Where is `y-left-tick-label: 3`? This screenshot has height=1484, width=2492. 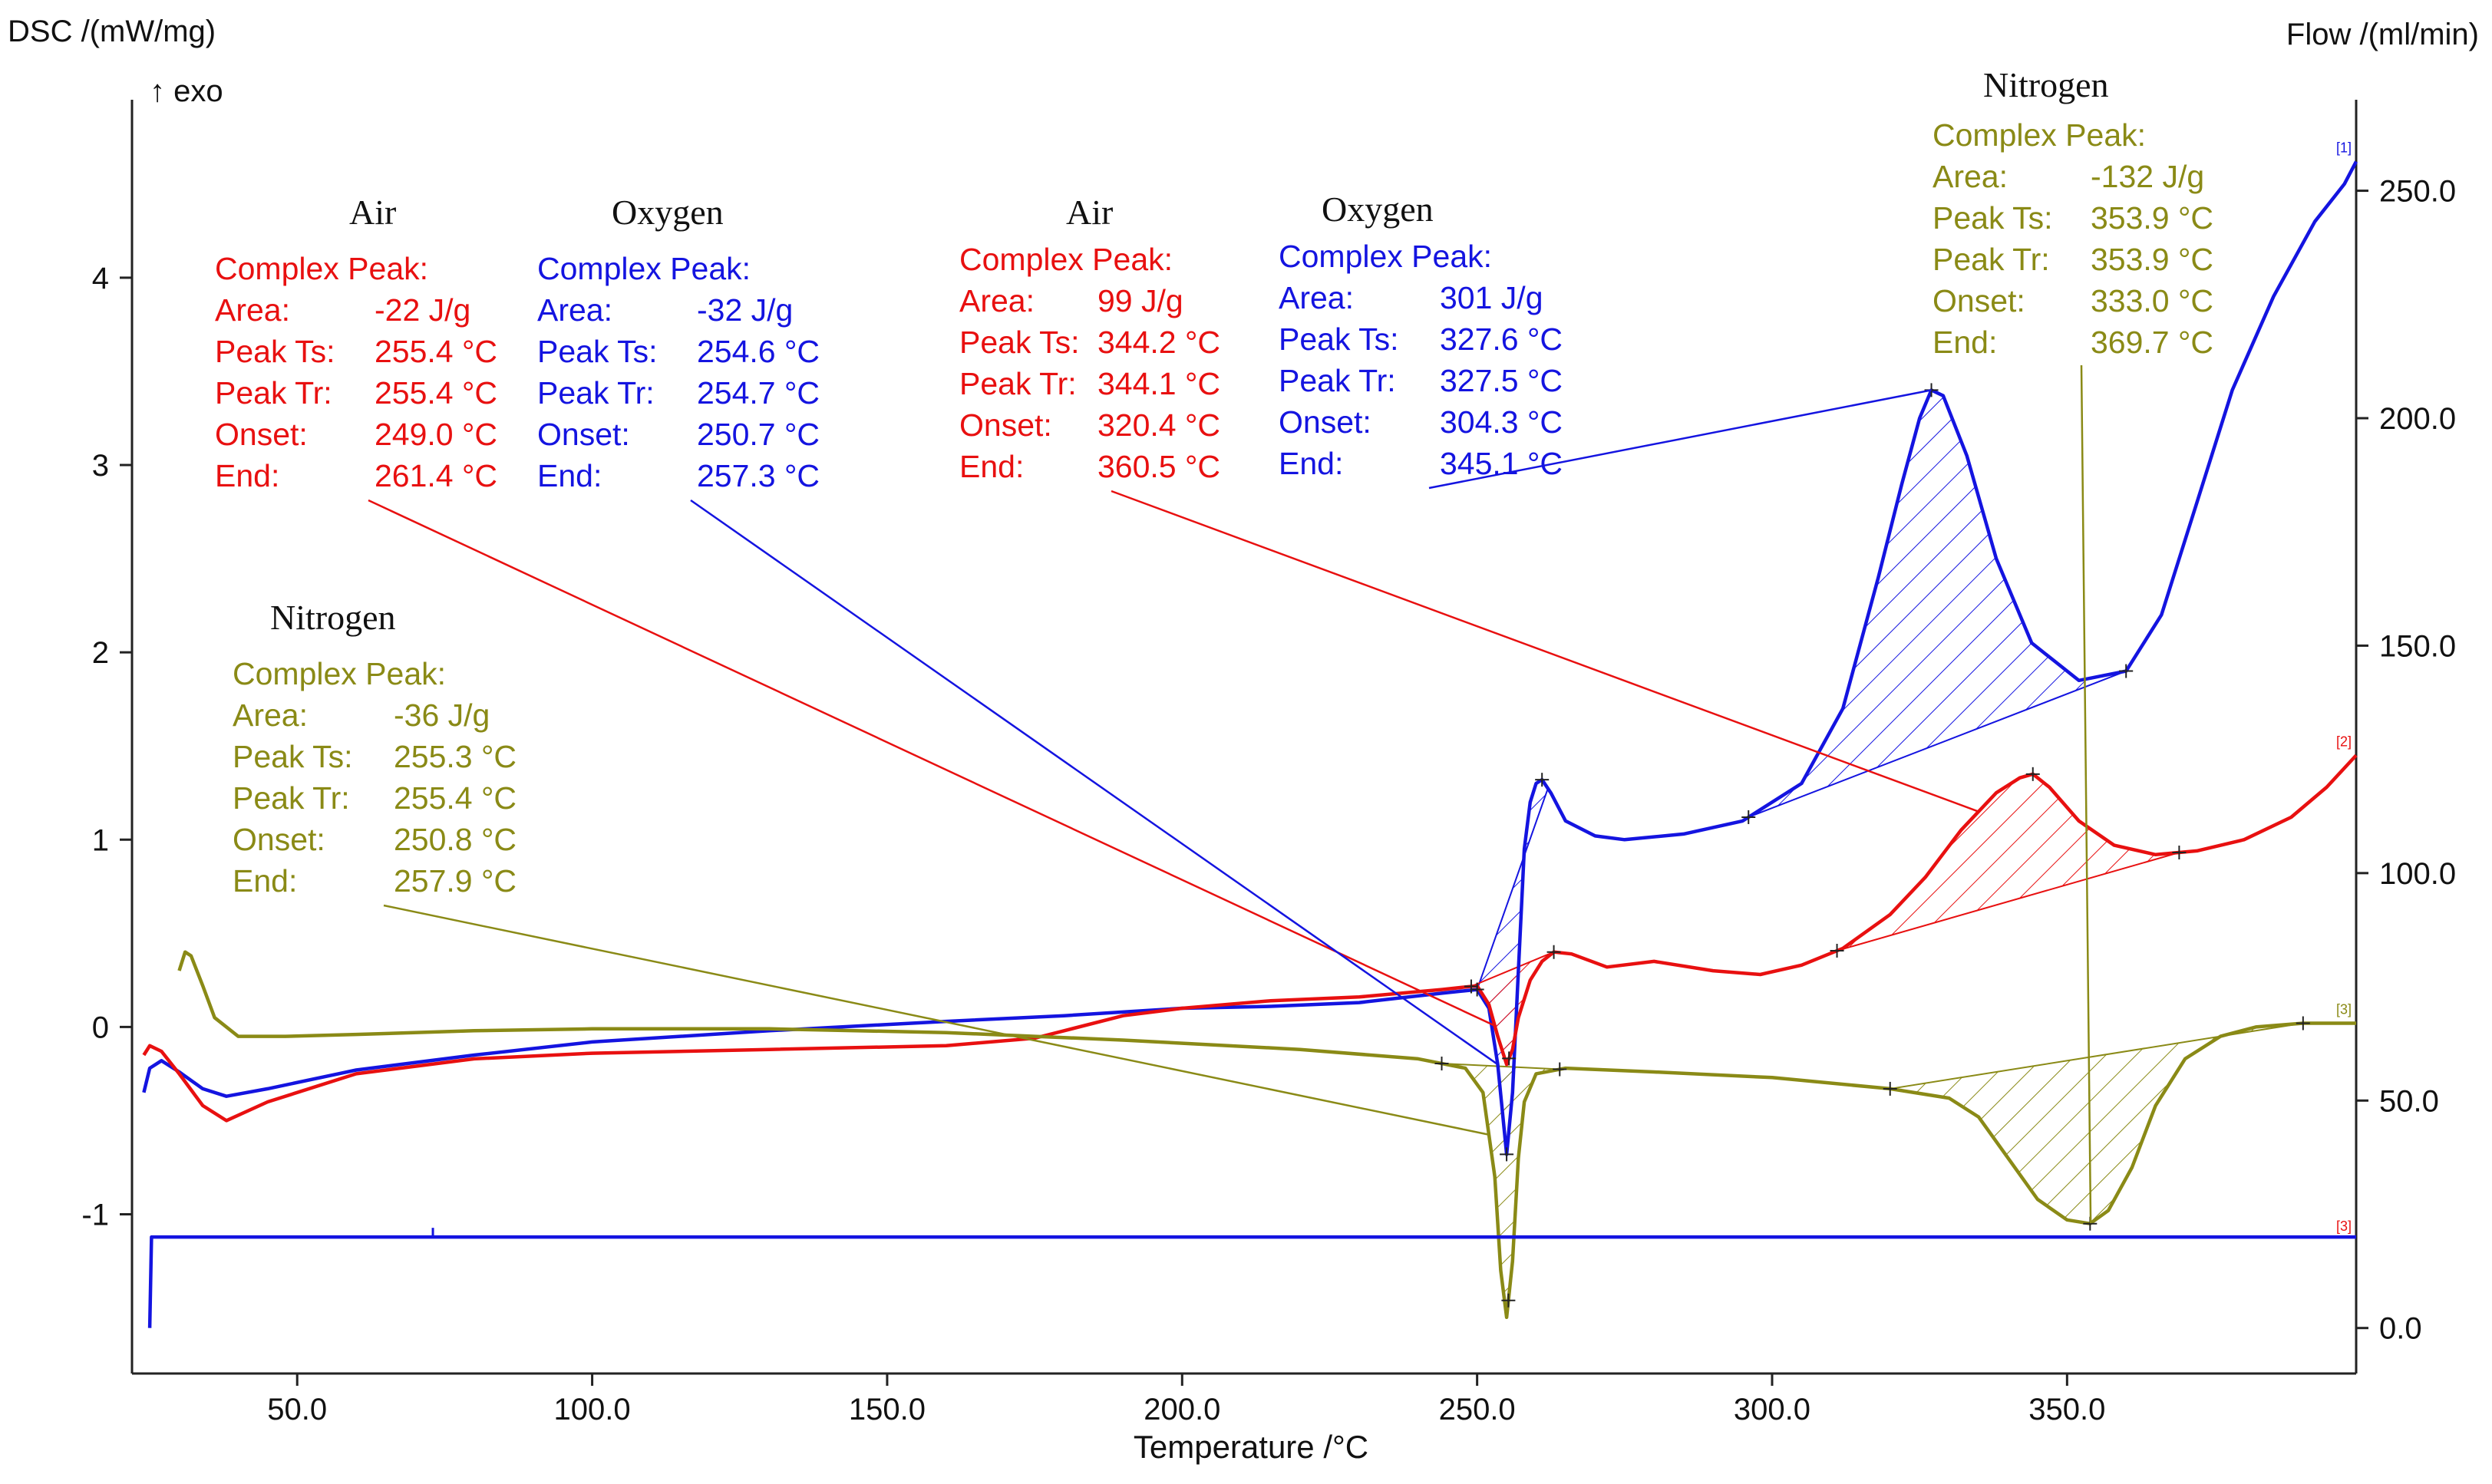 y-left-tick-label: 3 is located at coordinates (100, 466).